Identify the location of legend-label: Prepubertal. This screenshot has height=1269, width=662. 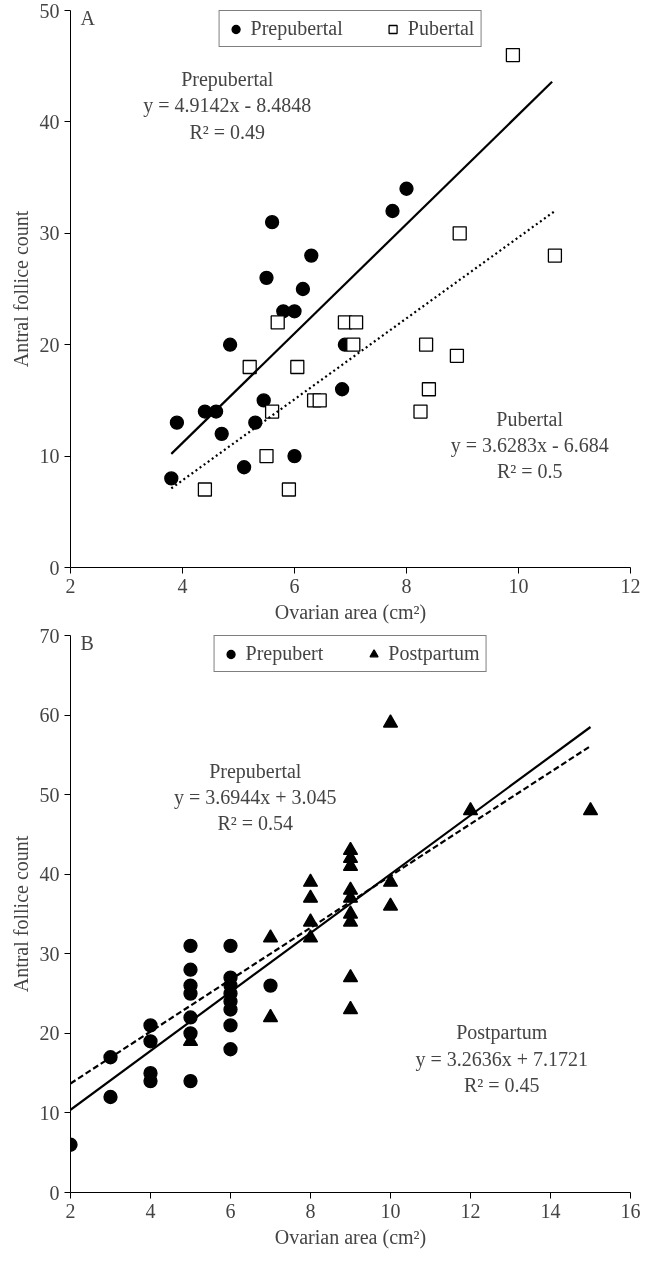
(296, 28).